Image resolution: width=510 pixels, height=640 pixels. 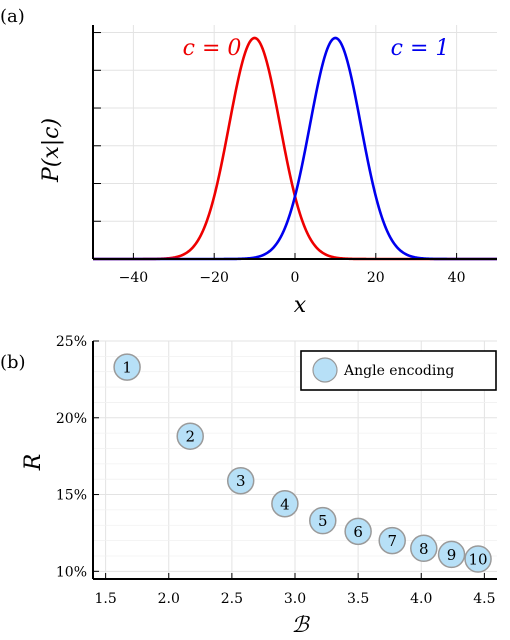 What do you see at coordinates (71, 496) in the screenshot?
I see `y-tick-label: 15%` at bounding box center [71, 496].